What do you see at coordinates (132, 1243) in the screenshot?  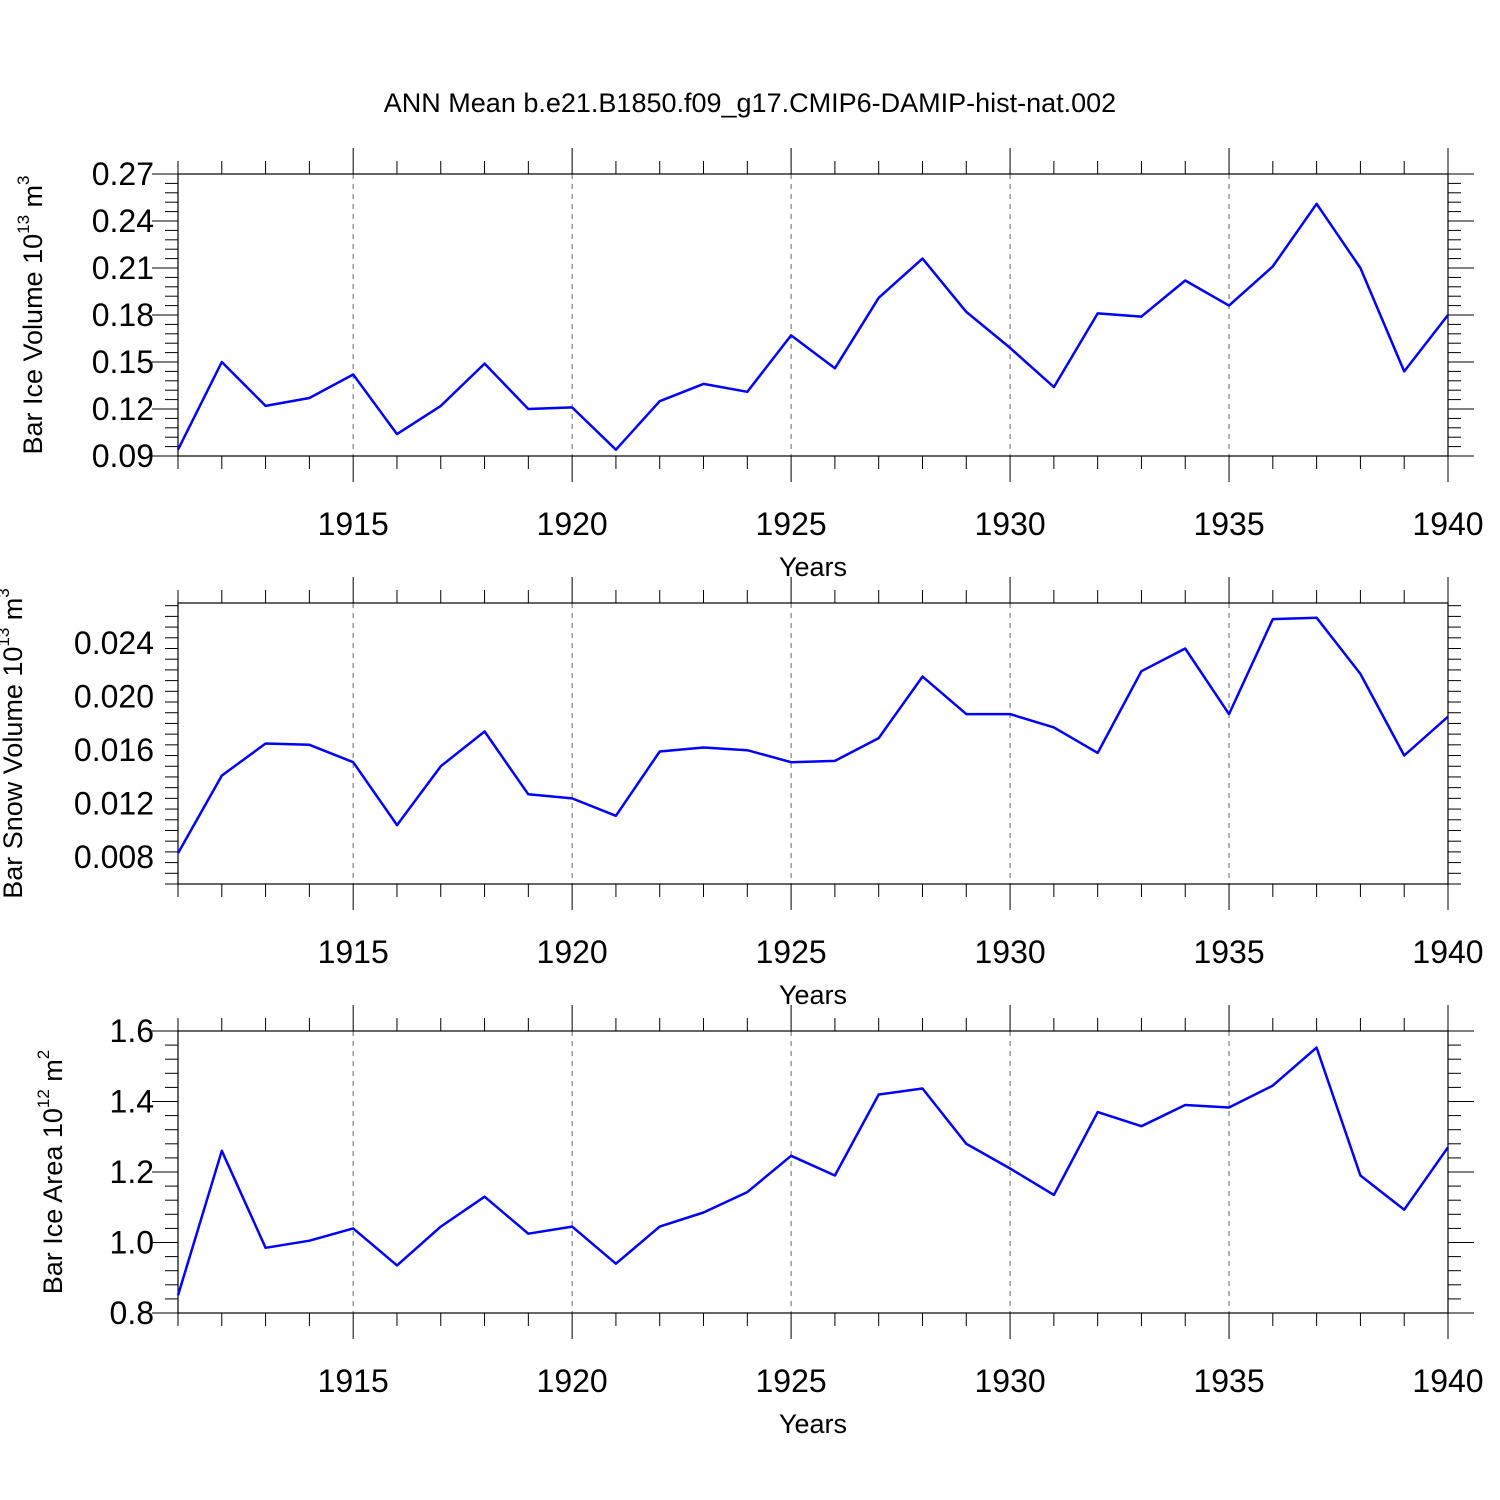 I see `y-tick-label: 1.0` at bounding box center [132, 1243].